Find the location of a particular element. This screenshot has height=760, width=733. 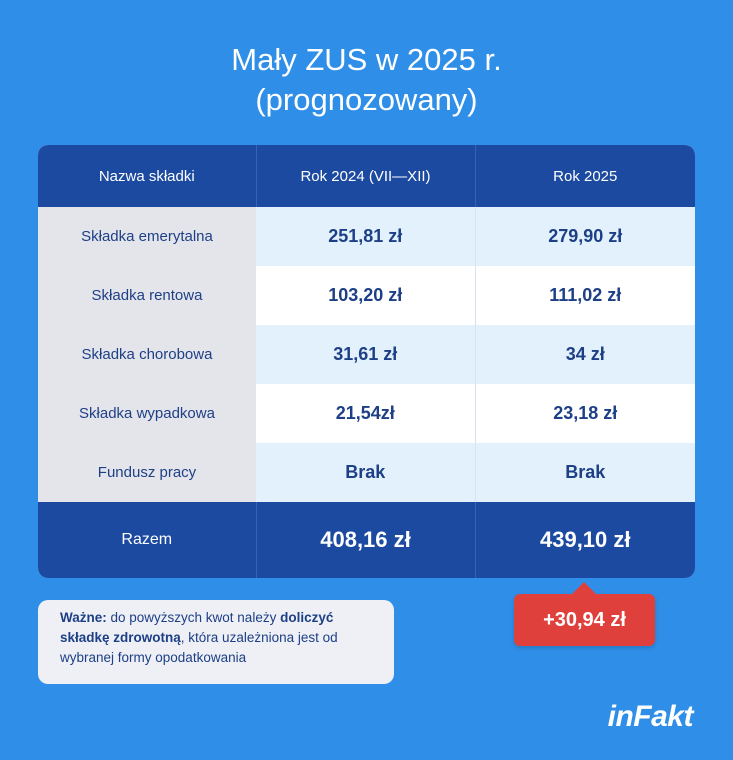

note-bold-label: Ważne: is located at coordinates (83, 617).